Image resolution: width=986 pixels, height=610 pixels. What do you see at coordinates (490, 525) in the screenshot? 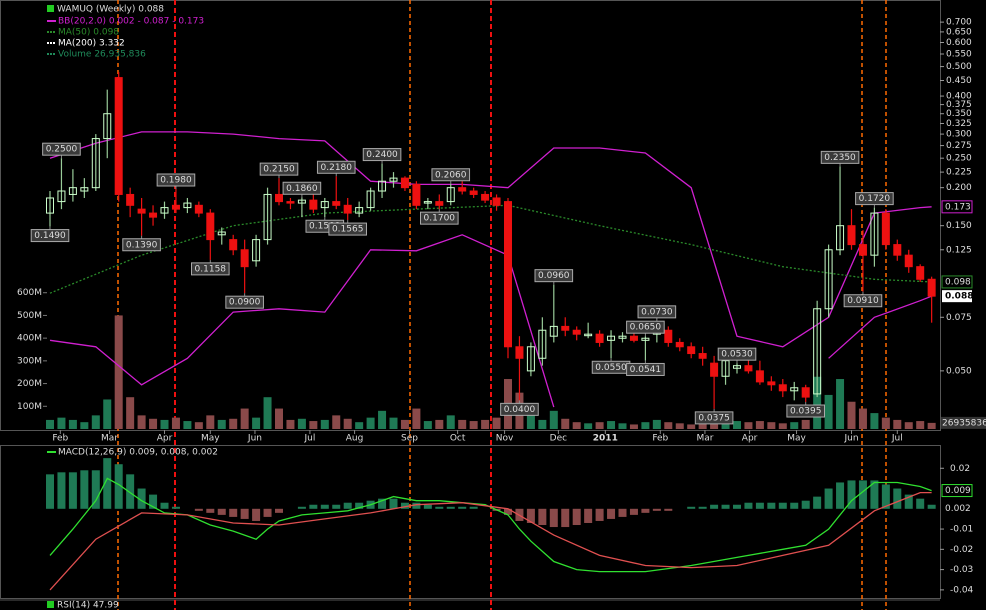
I see `macd-line` at bounding box center [490, 525].